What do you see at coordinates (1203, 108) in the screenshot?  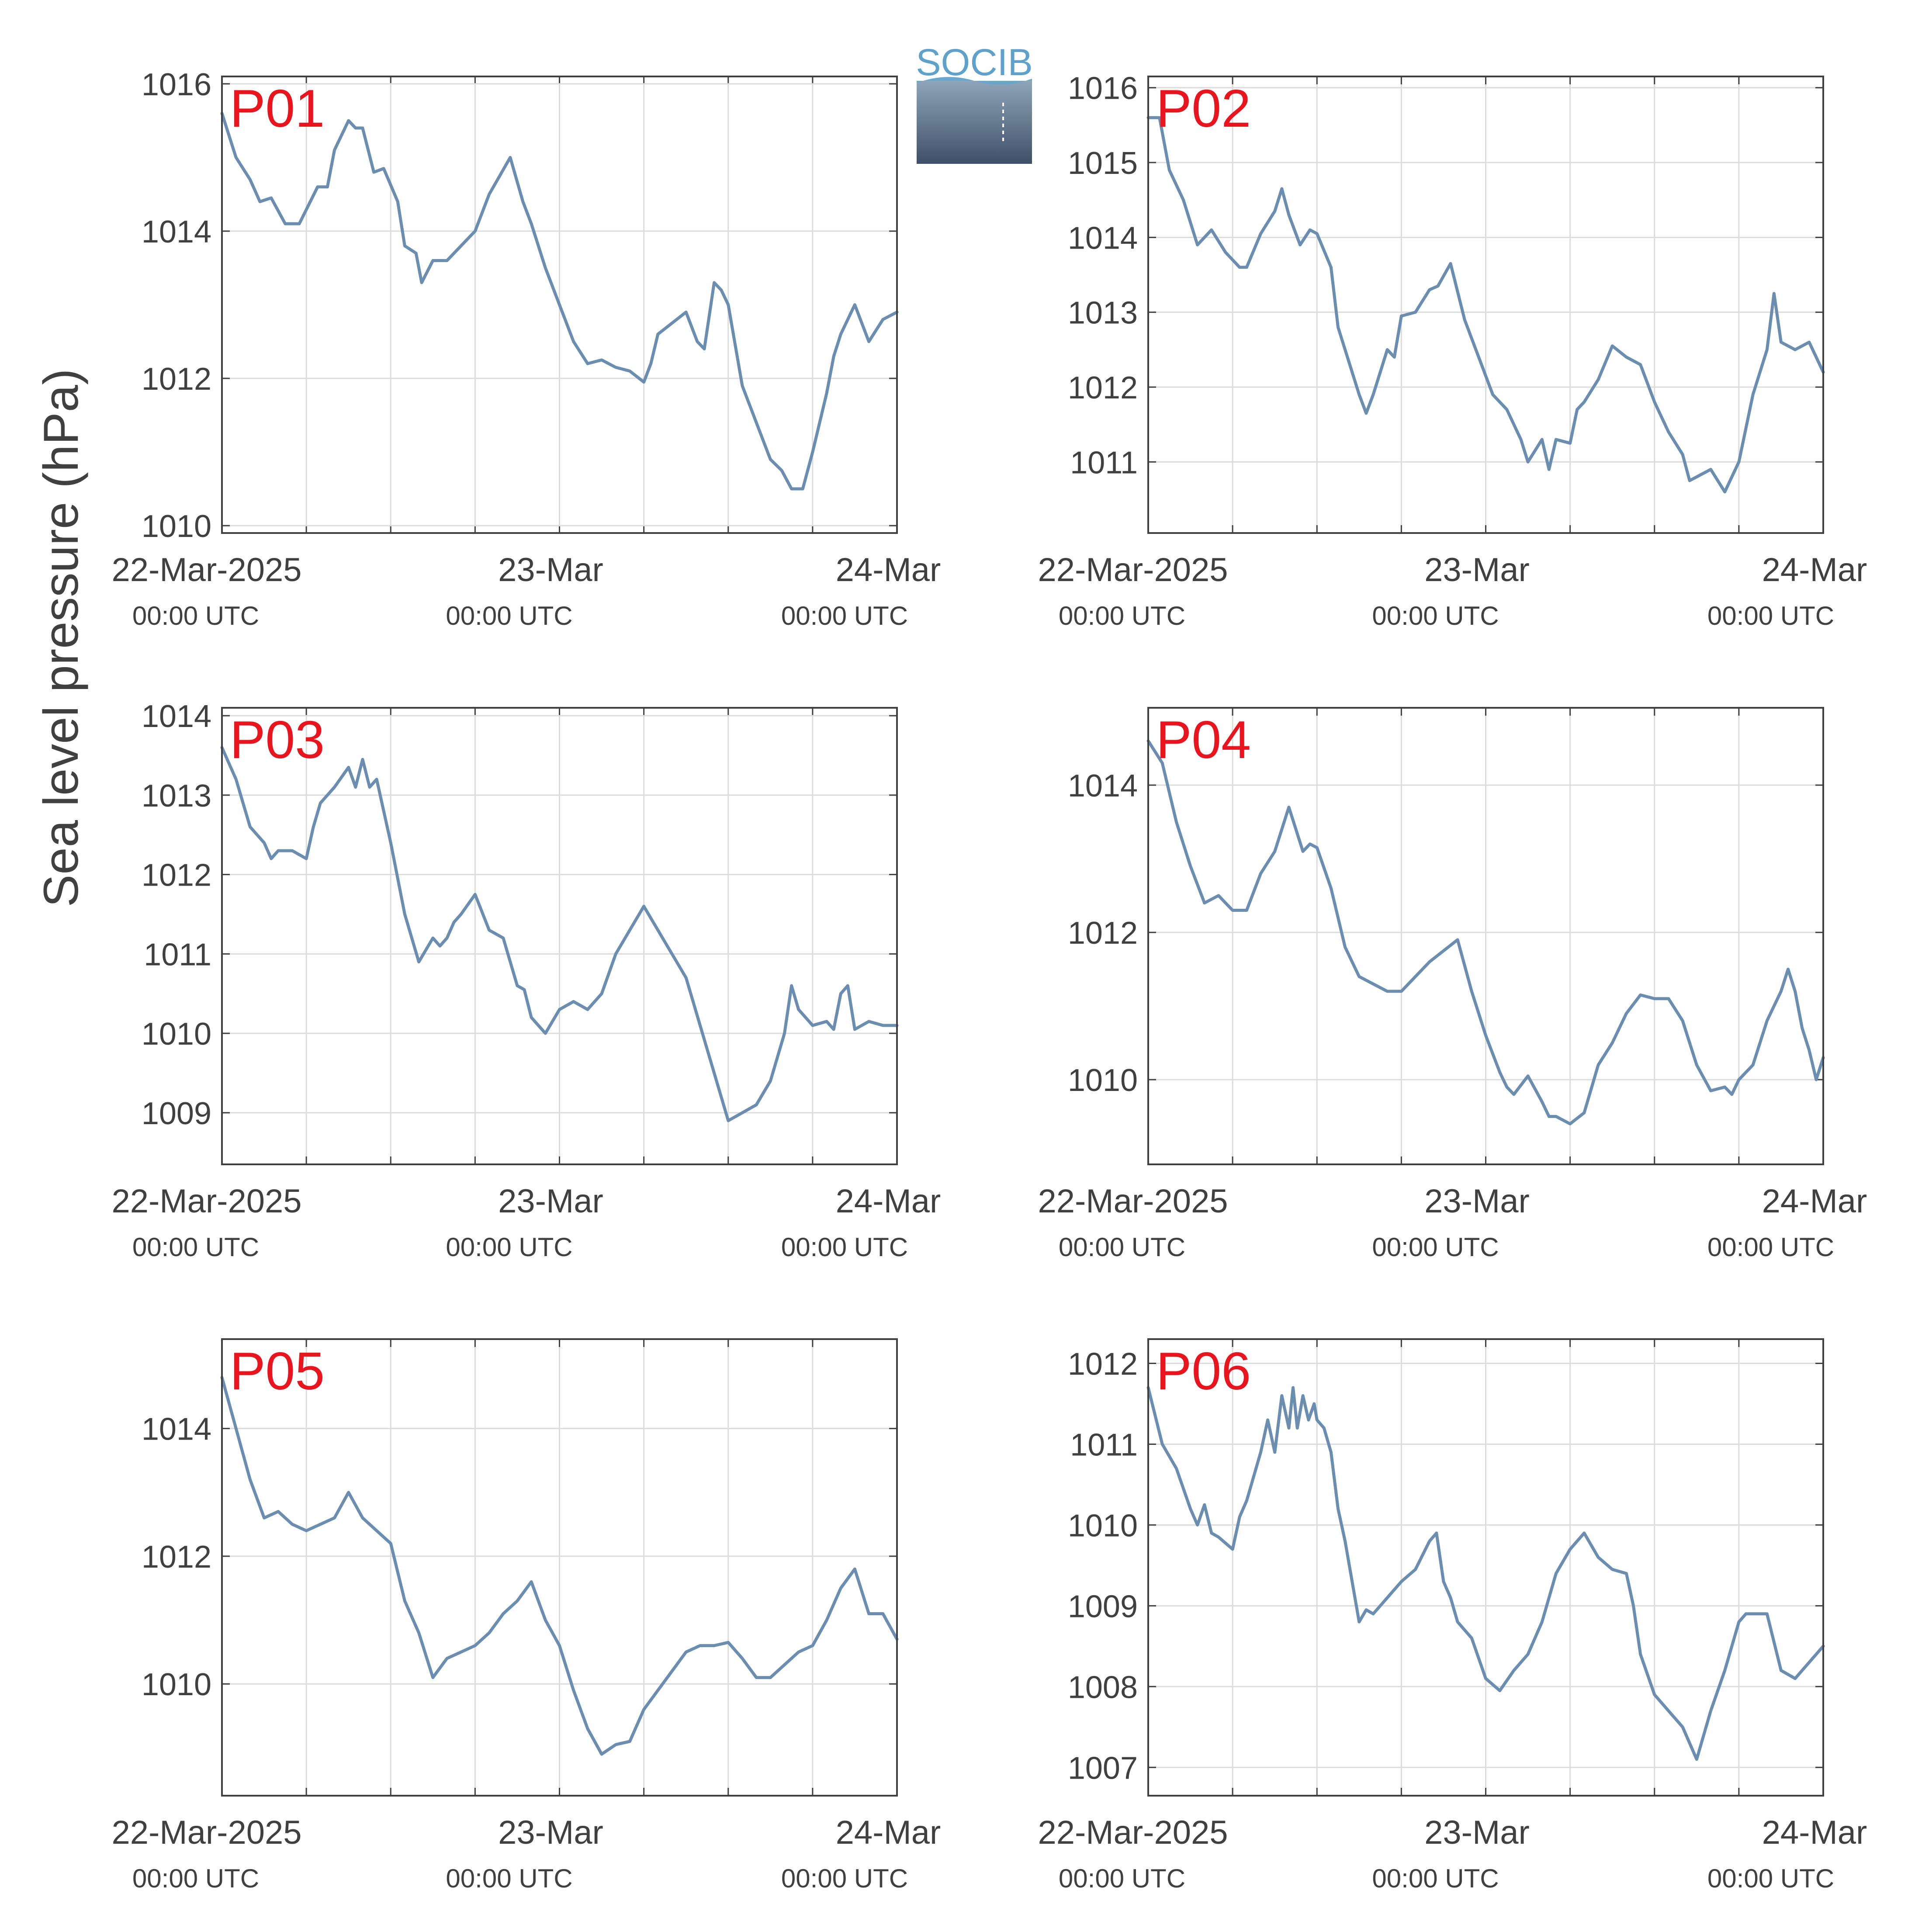 I see `panel-label: P02` at bounding box center [1203, 108].